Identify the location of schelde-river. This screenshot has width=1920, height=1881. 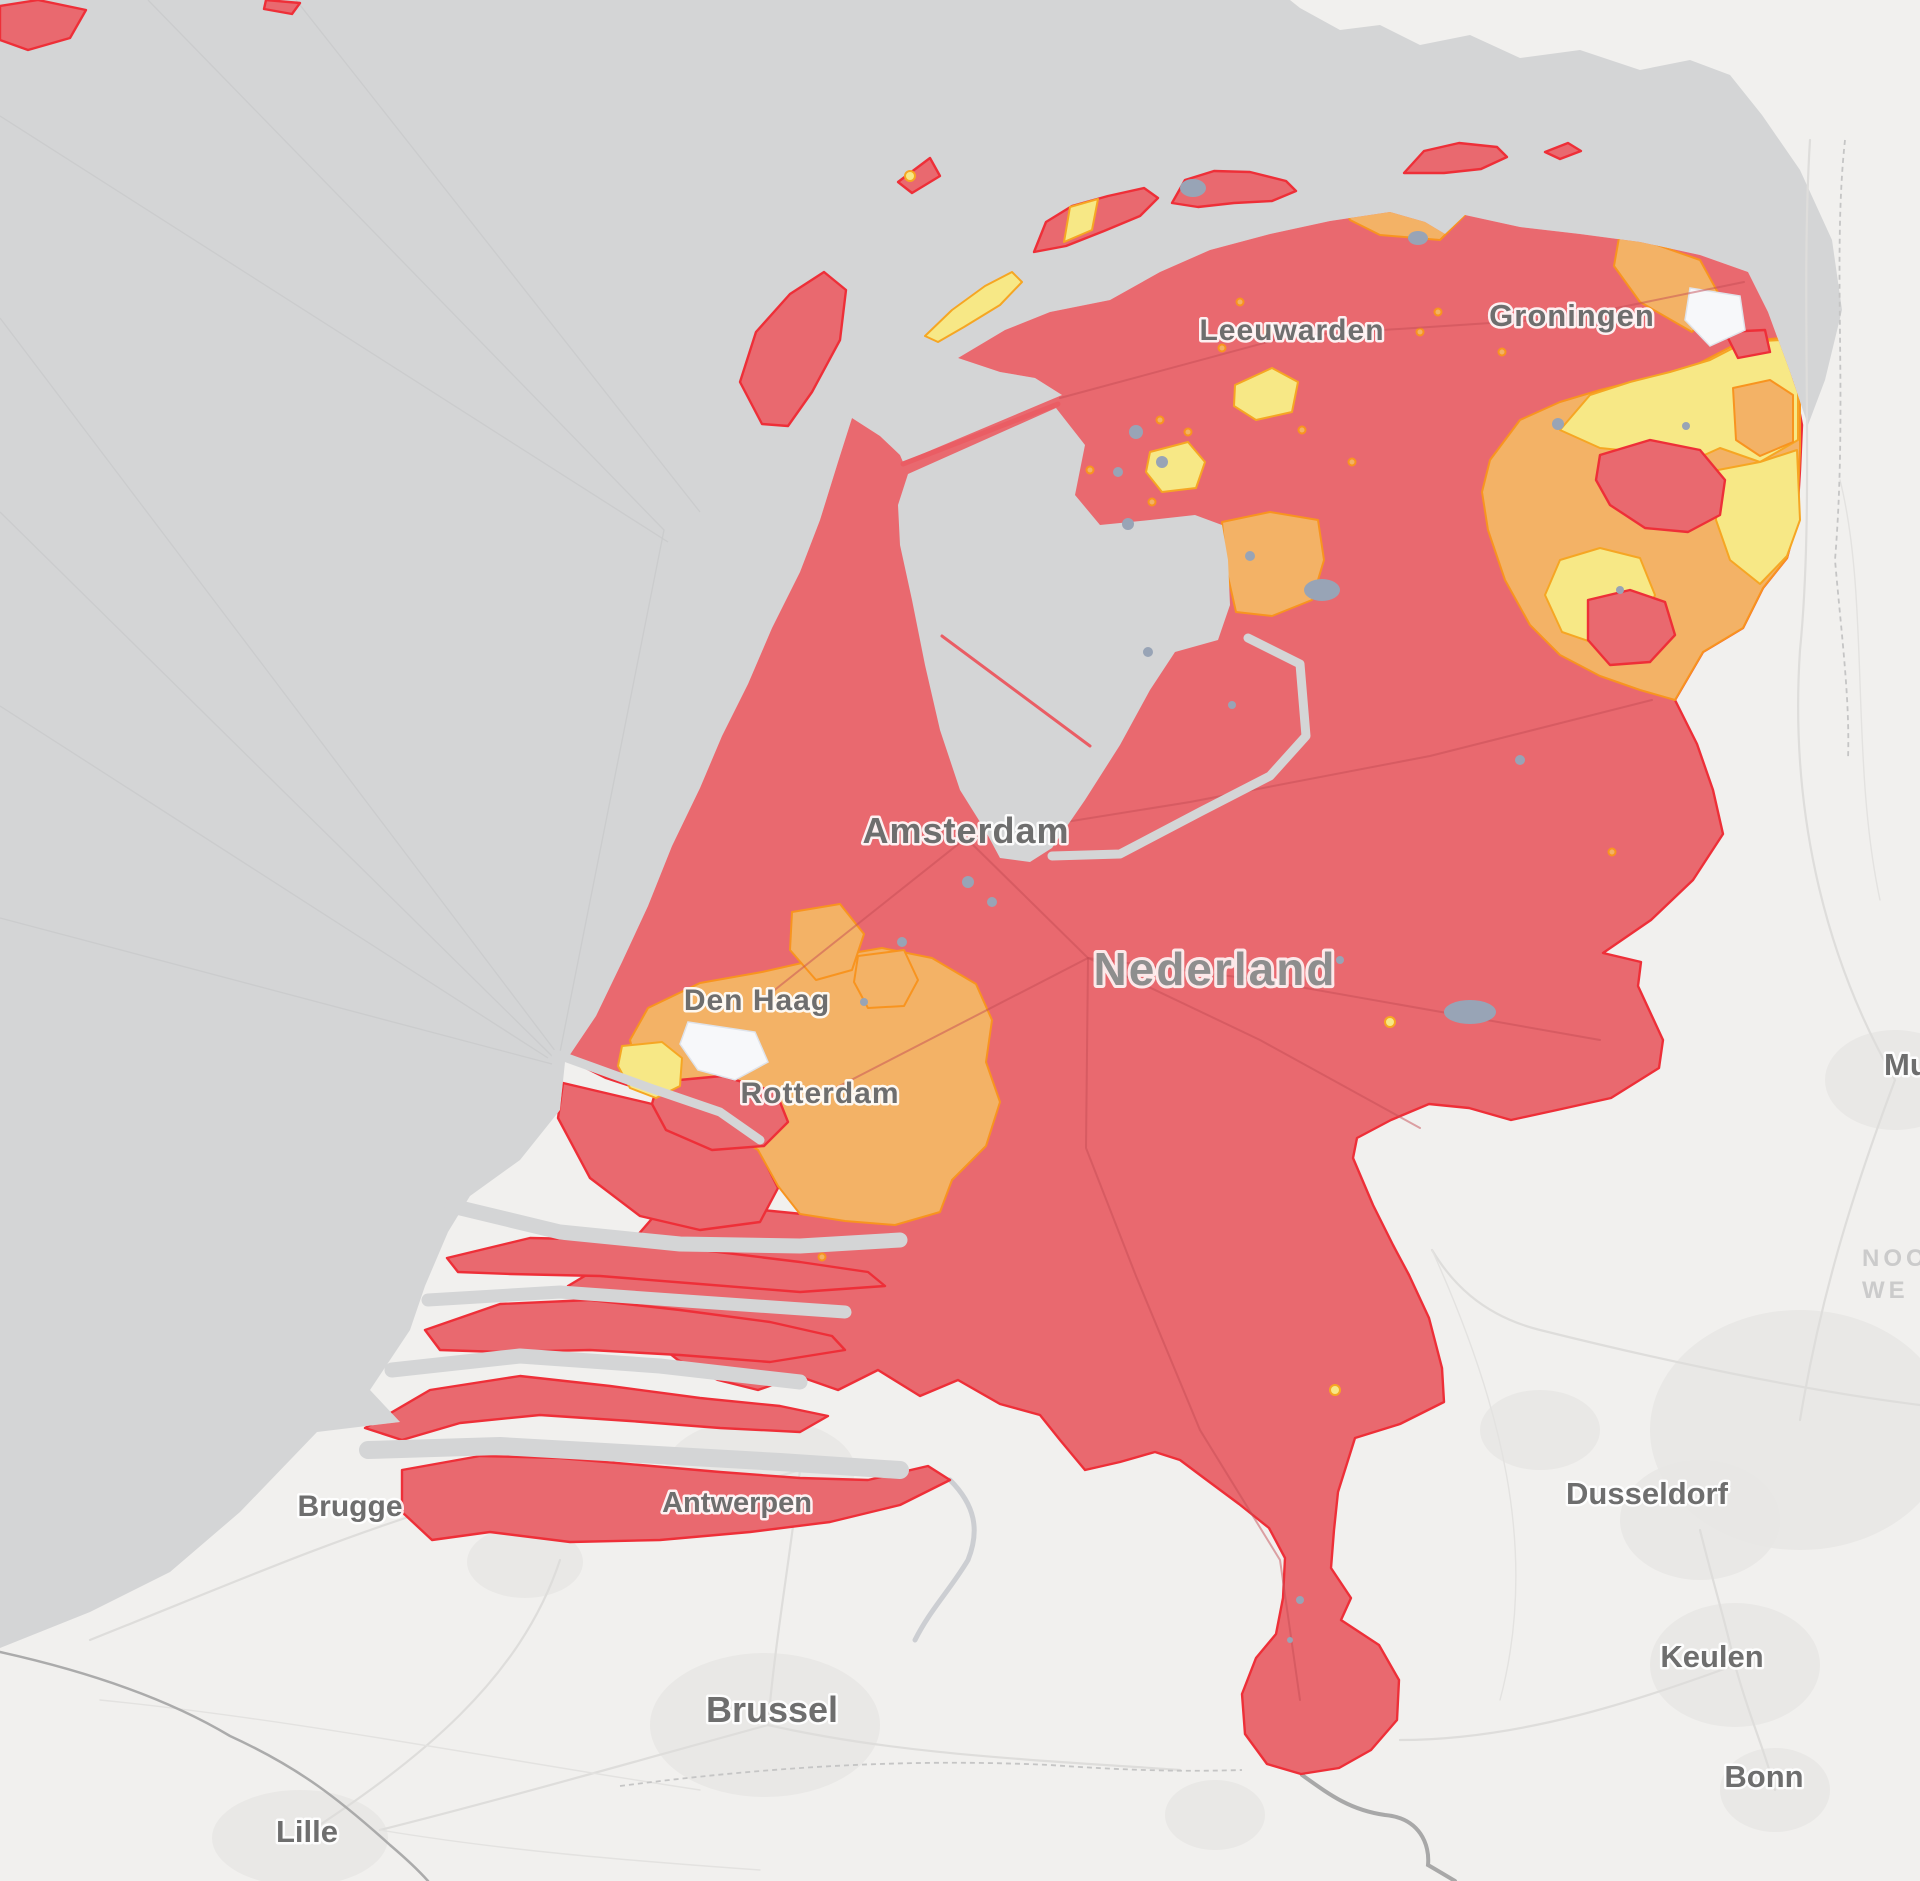
(944, 1560).